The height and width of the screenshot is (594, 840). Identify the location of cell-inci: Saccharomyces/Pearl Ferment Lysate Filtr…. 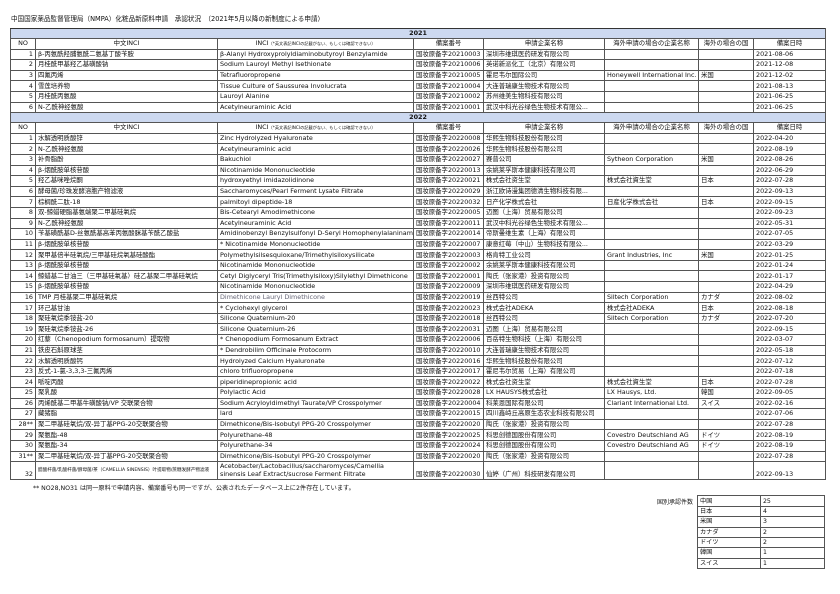
(315, 191).